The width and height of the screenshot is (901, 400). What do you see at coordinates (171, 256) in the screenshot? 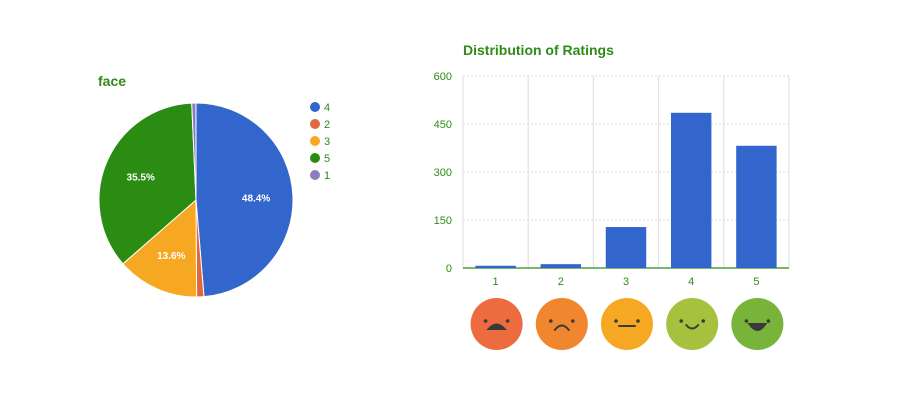
I see `pie-slice-label-3: 13.6%` at bounding box center [171, 256].